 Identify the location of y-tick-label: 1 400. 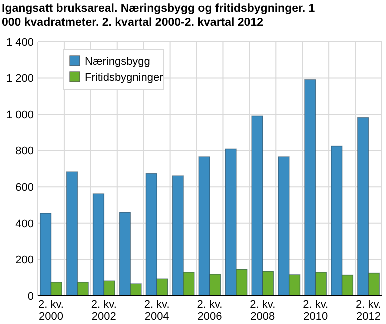
(20, 42).